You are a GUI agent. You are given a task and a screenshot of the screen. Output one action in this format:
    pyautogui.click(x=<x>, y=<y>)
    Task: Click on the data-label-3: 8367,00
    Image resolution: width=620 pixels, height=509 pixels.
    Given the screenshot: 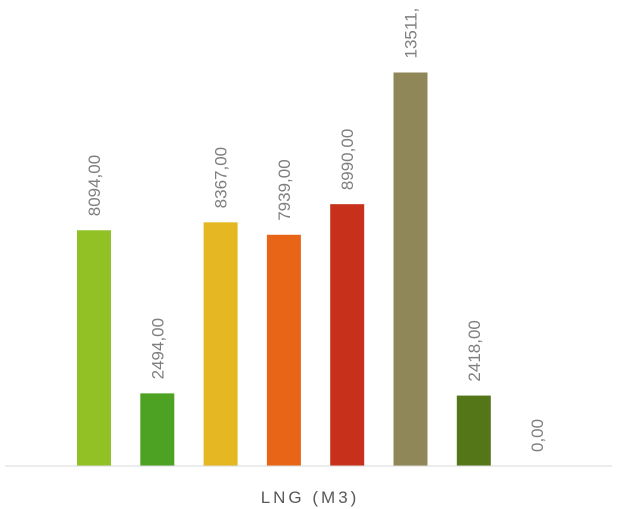 What is the action you would take?
    pyautogui.click(x=221, y=177)
    